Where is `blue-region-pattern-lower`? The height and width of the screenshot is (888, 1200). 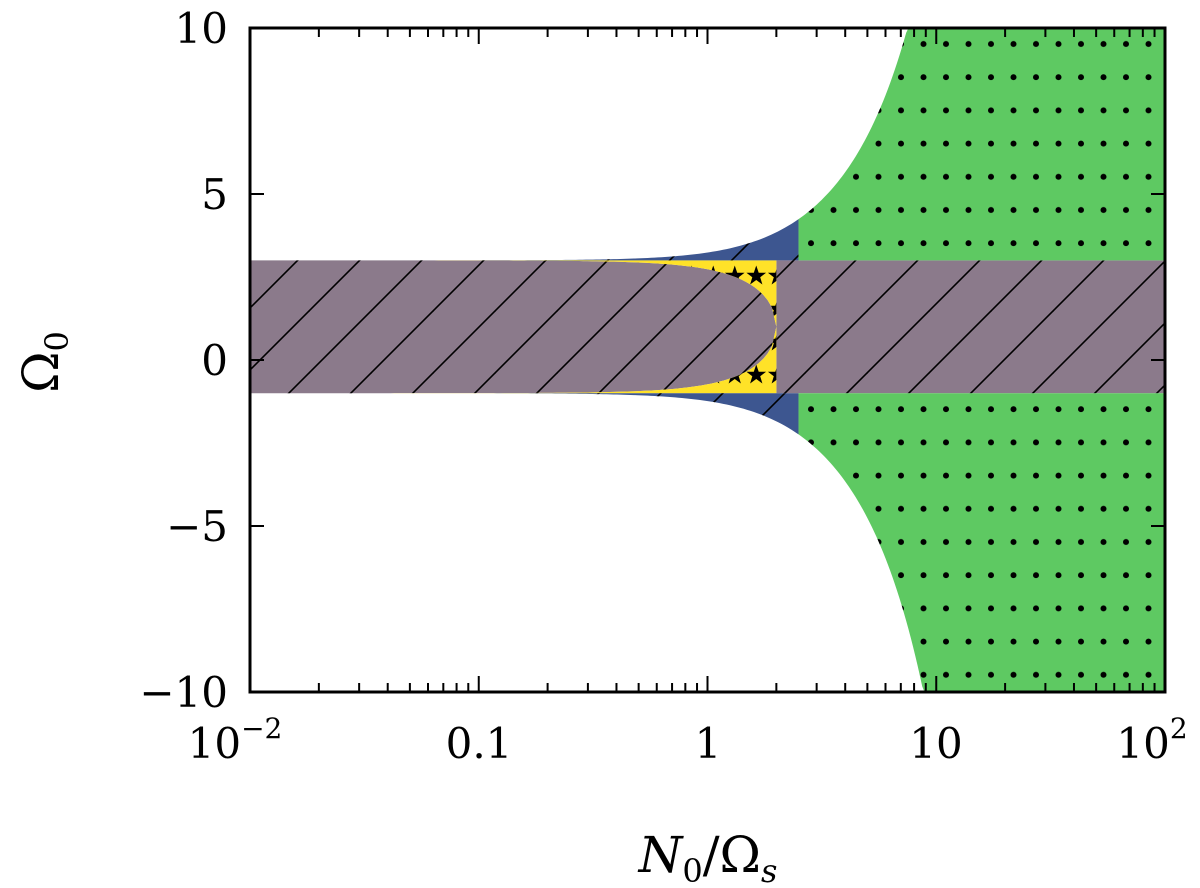
blue-region-pattern-lower is located at coordinates (524, 414).